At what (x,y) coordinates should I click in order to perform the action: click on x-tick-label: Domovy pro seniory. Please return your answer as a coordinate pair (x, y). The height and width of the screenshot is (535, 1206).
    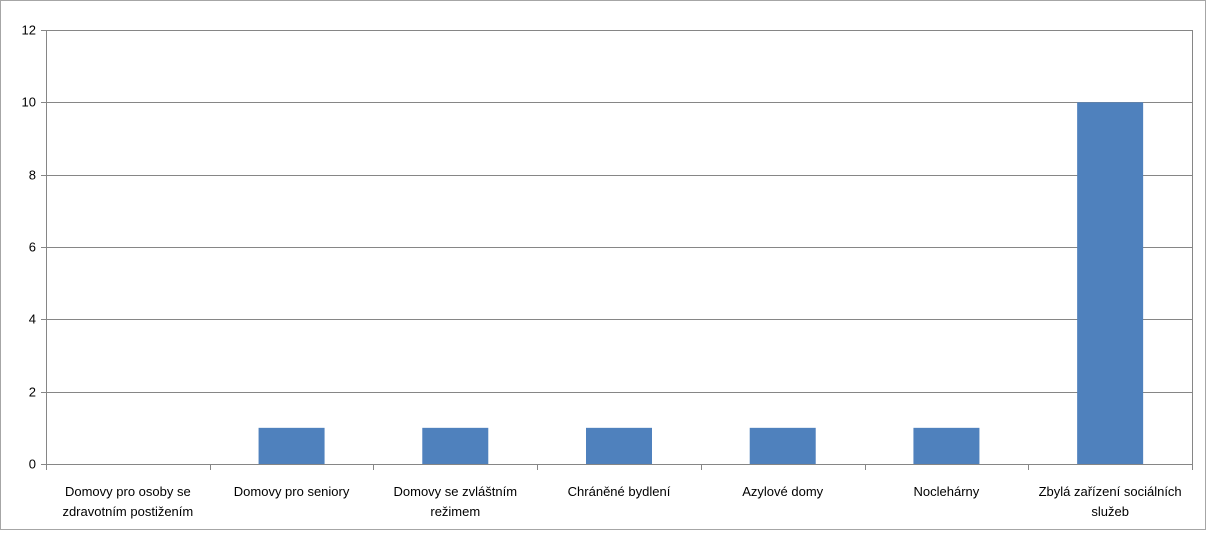
    Looking at the image, I should click on (292, 491).